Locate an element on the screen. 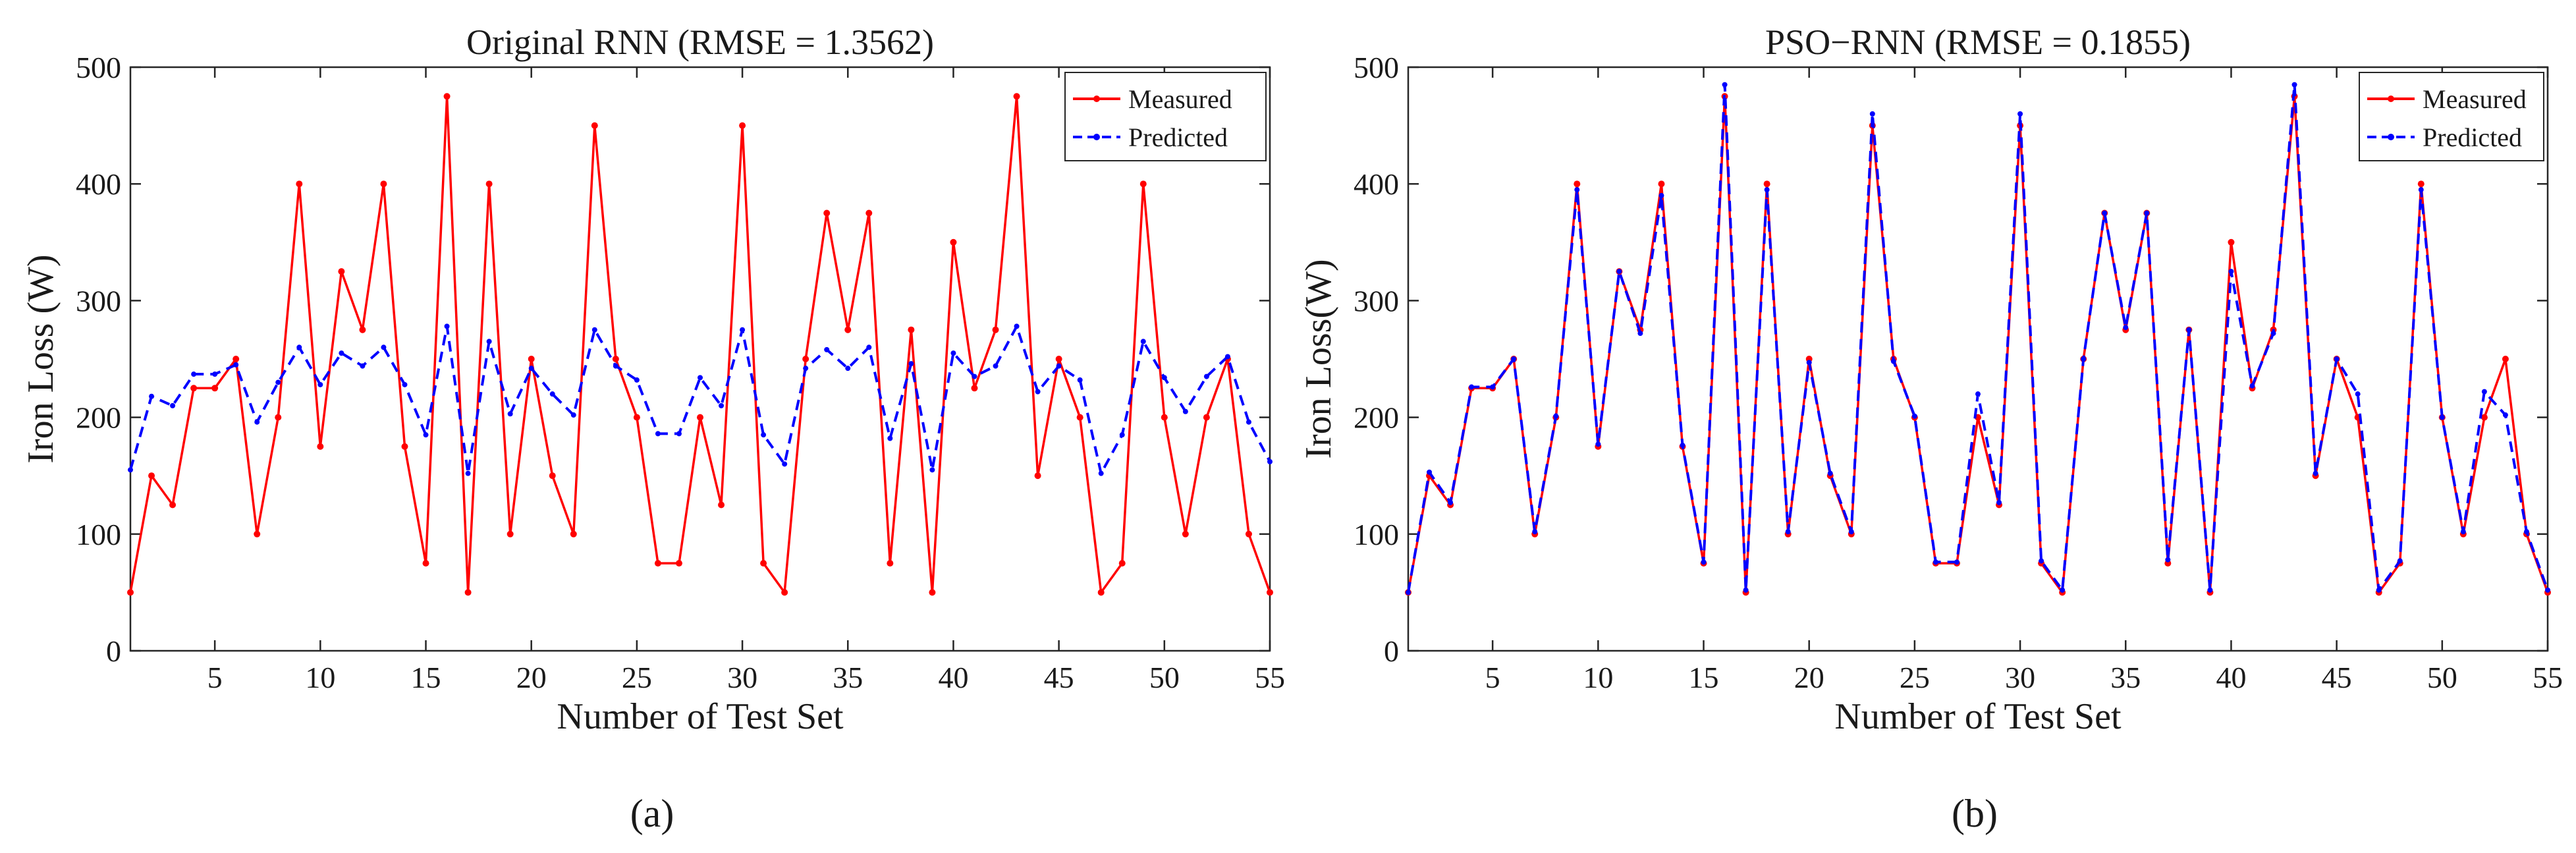 The image size is (2576, 853). legend-marker-measured is located at coordinates (1096, 99).